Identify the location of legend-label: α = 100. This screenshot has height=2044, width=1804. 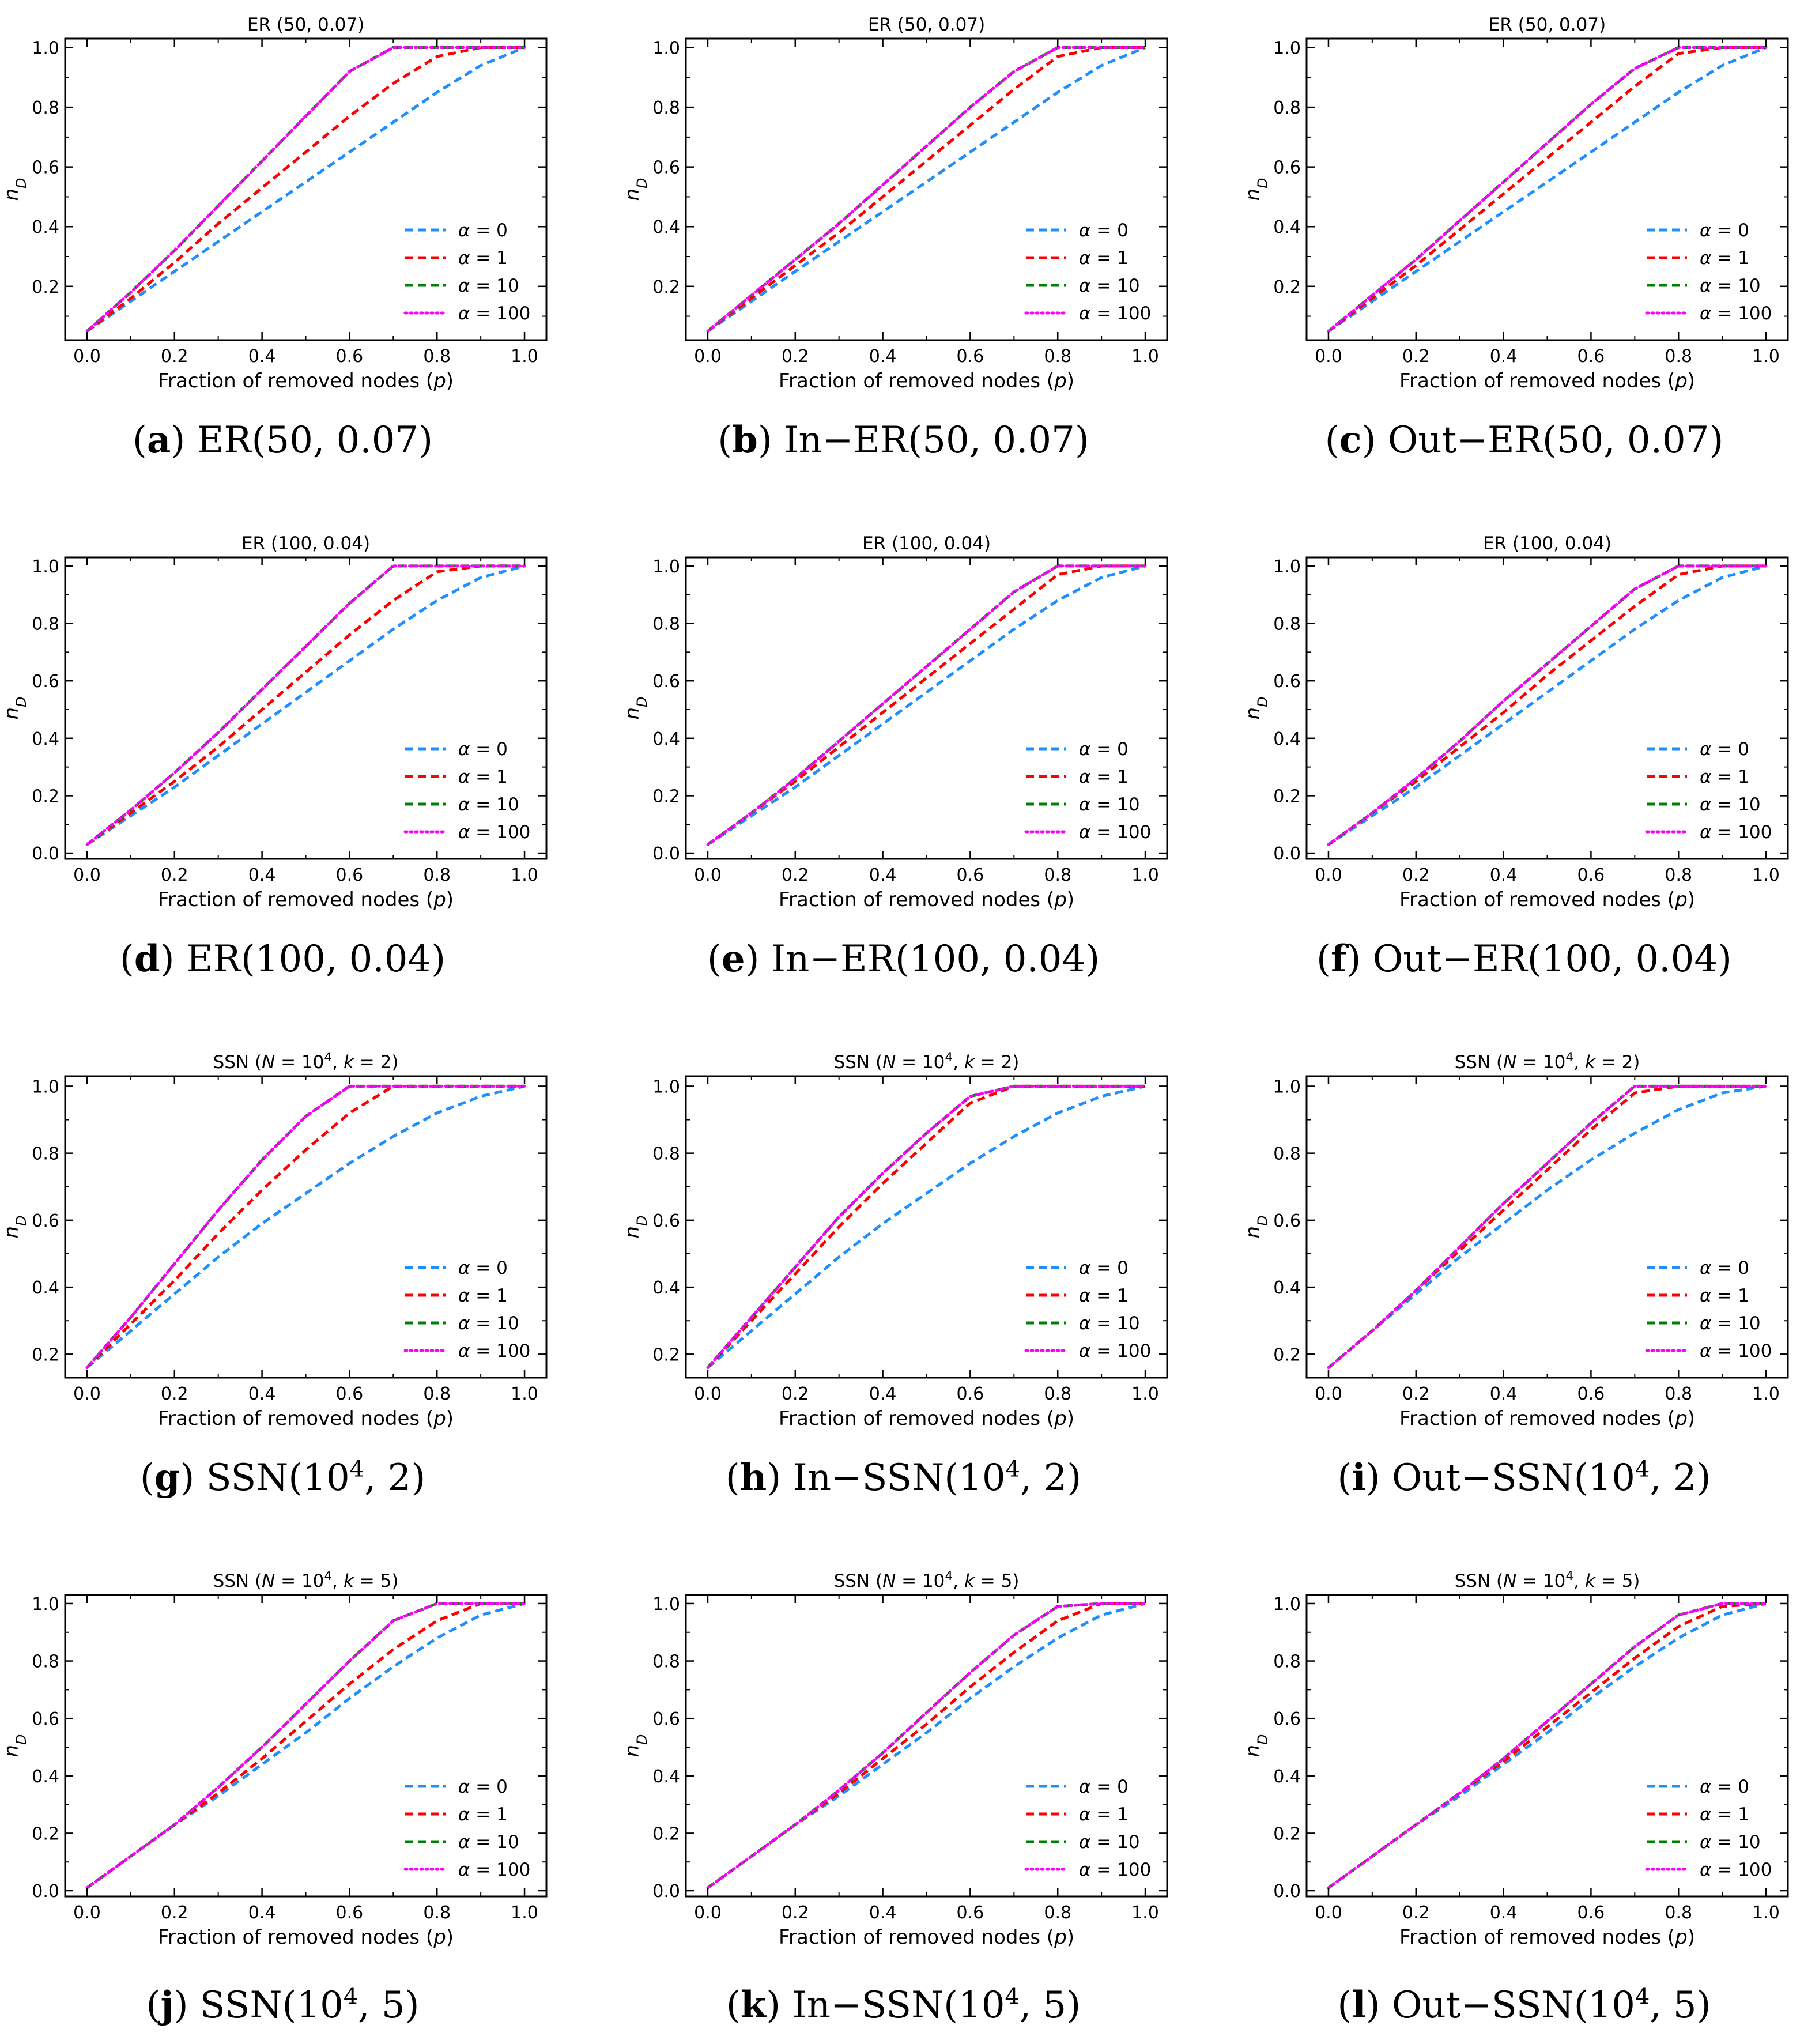
(494, 313).